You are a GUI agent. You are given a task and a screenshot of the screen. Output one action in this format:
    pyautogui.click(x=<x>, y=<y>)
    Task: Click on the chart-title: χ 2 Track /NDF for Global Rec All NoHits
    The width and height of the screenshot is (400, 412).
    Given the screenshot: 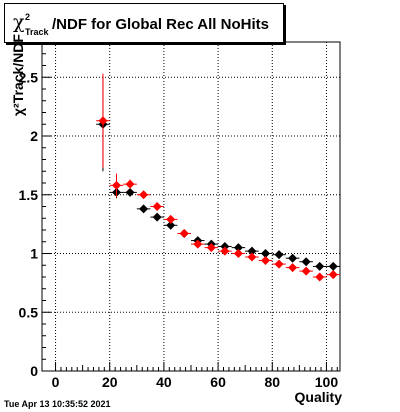 What is the action you would take?
    pyautogui.click(x=144, y=23)
    